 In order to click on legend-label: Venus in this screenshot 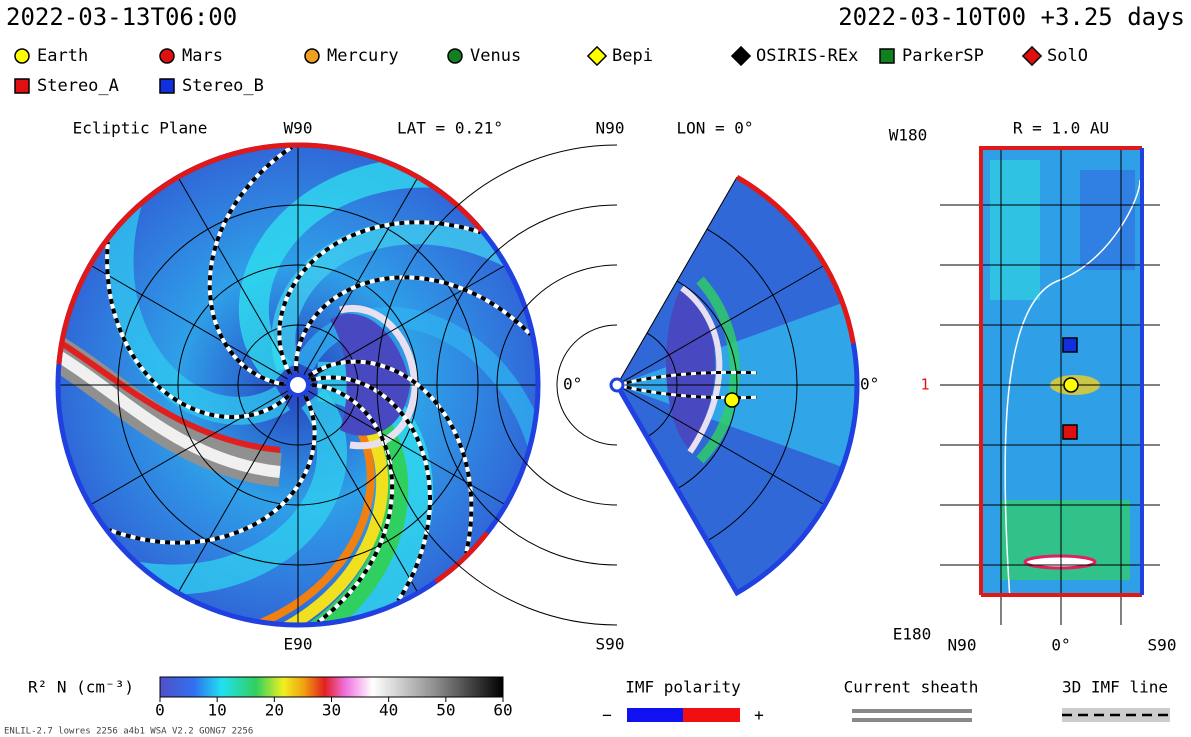, I will do `click(495, 56)`.